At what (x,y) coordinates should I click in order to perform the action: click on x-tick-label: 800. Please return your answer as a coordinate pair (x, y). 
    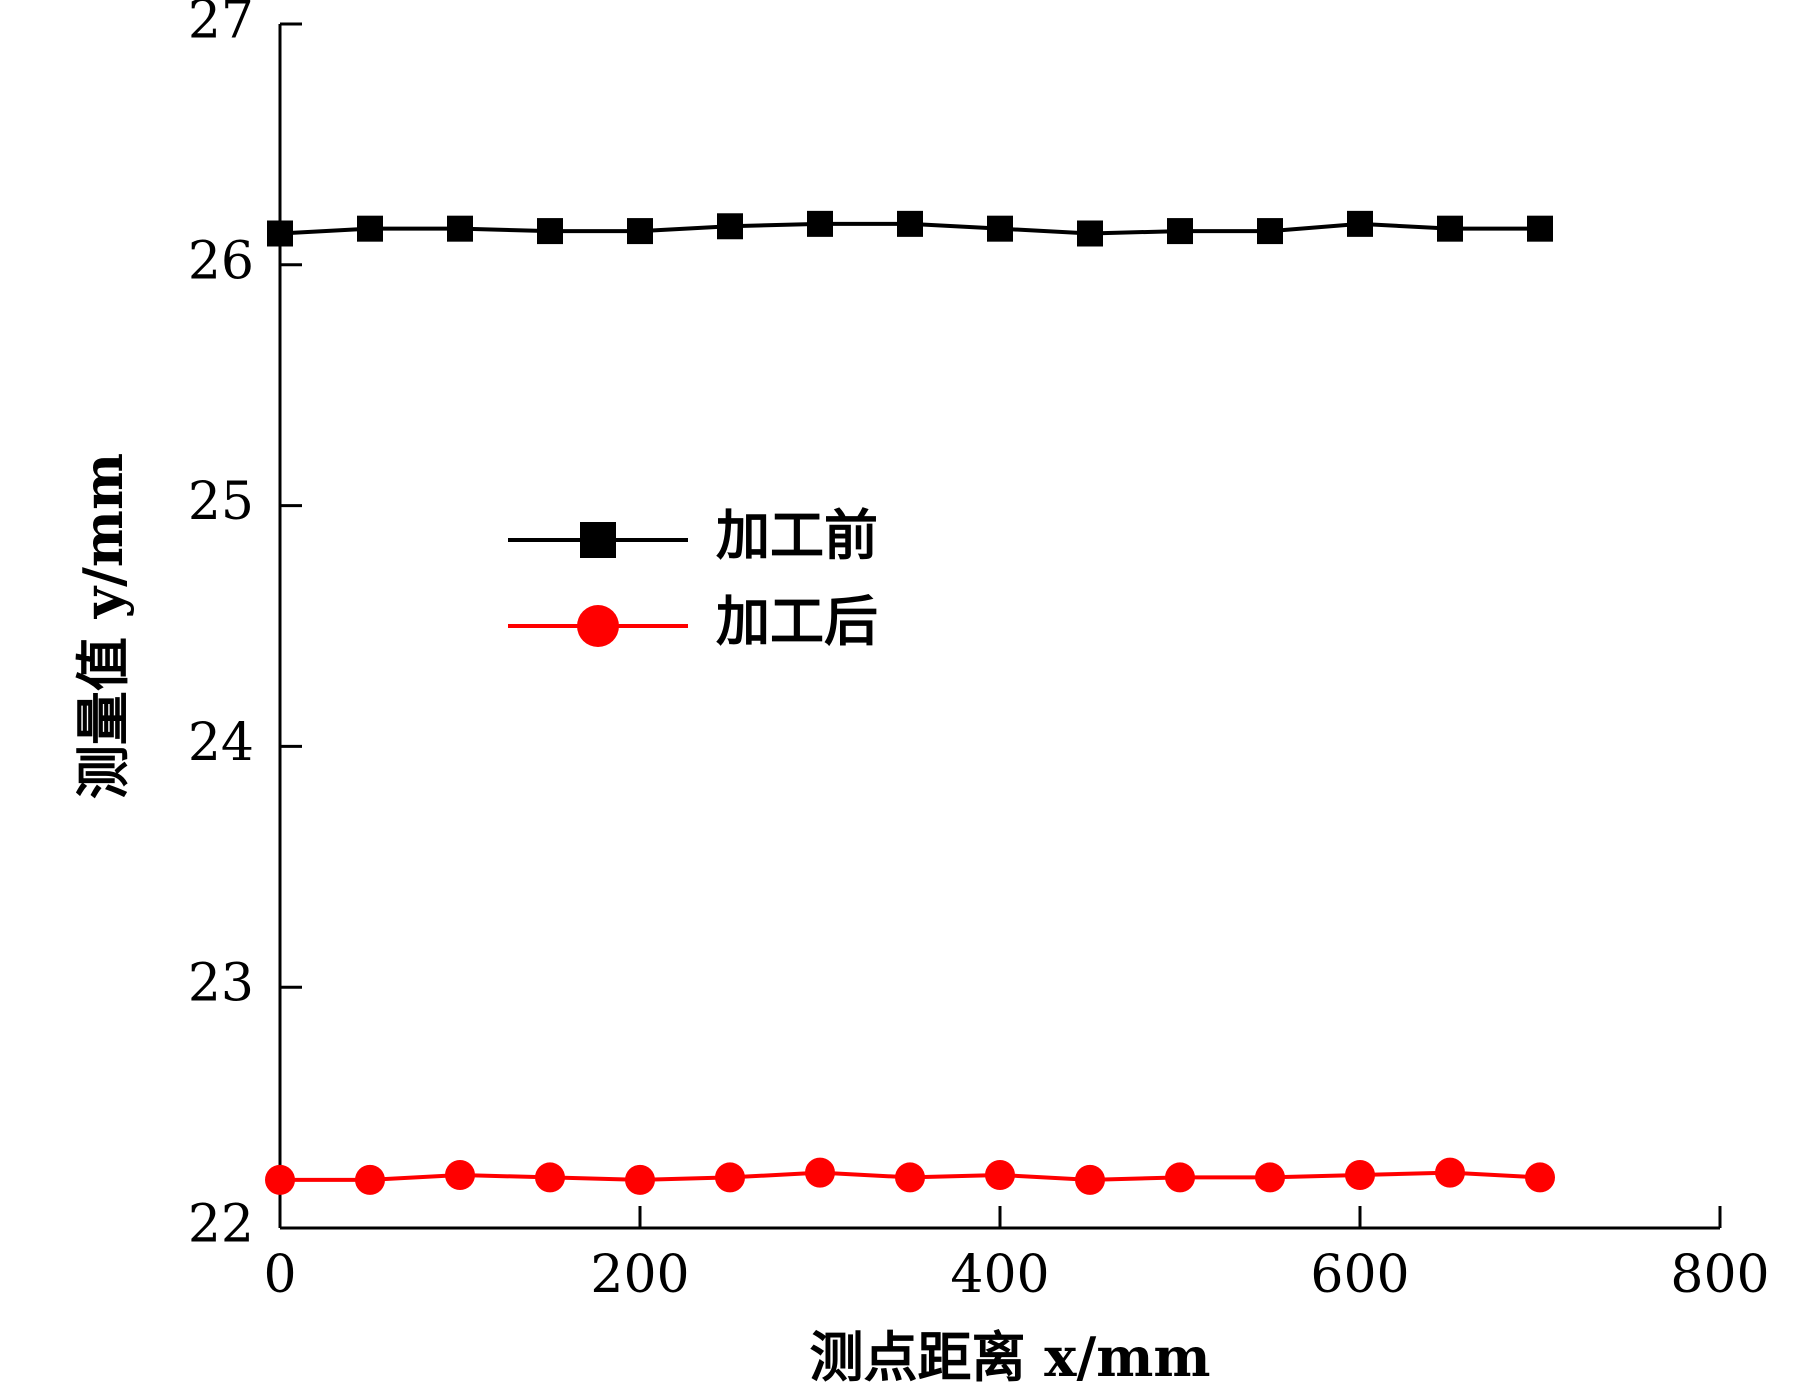
    Looking at the image, I should click on (1719, 1275).